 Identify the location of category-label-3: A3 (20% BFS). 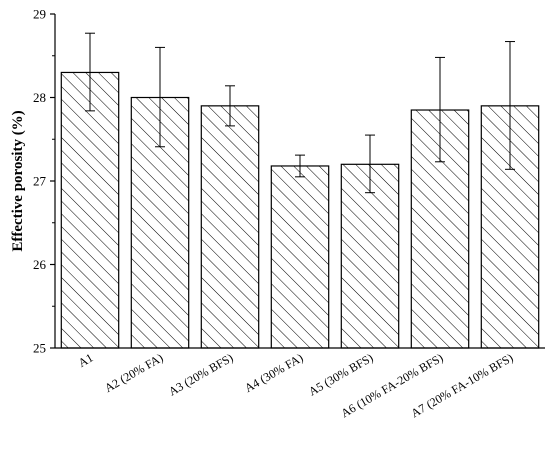
(200, 374).